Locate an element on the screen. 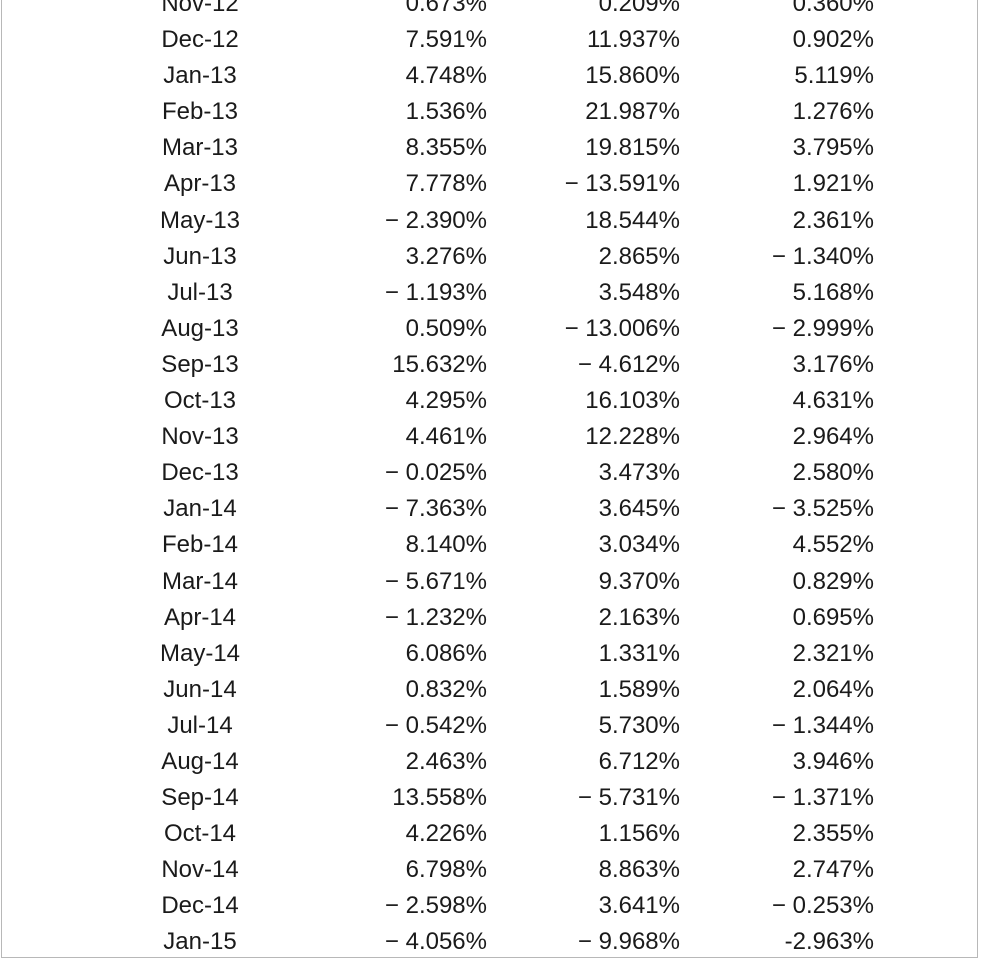 The image size is (982, 960). table-row: Jan-13 4.748% 15.860% 5.119% is located at coordinates (489, 76).